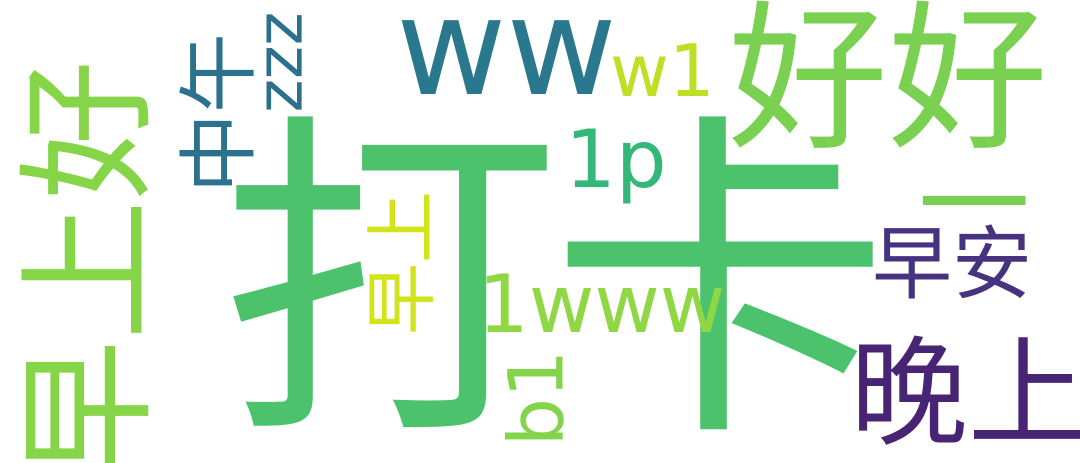 This screenshot has width=1080, height=463. I want to click on word-b1: b1, so click(536, 398).